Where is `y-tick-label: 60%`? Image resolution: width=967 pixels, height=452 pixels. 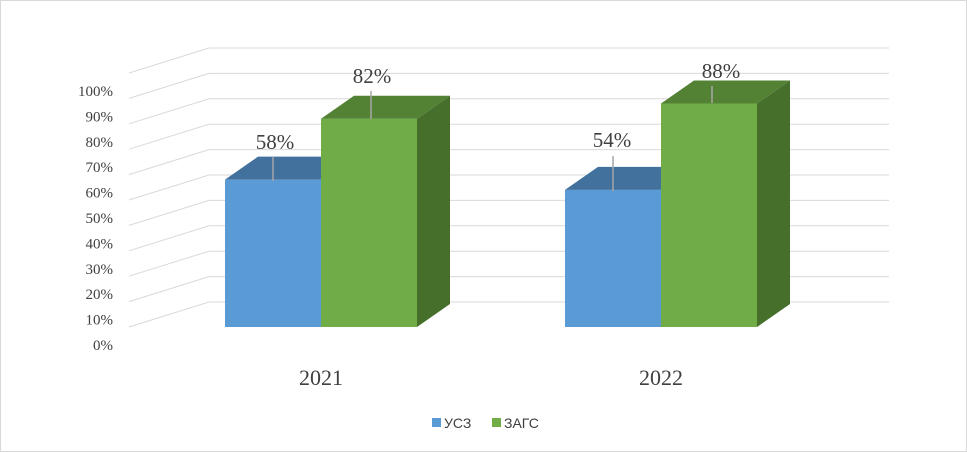
y-tick-label: 60% is located at coordinates (100, 194).